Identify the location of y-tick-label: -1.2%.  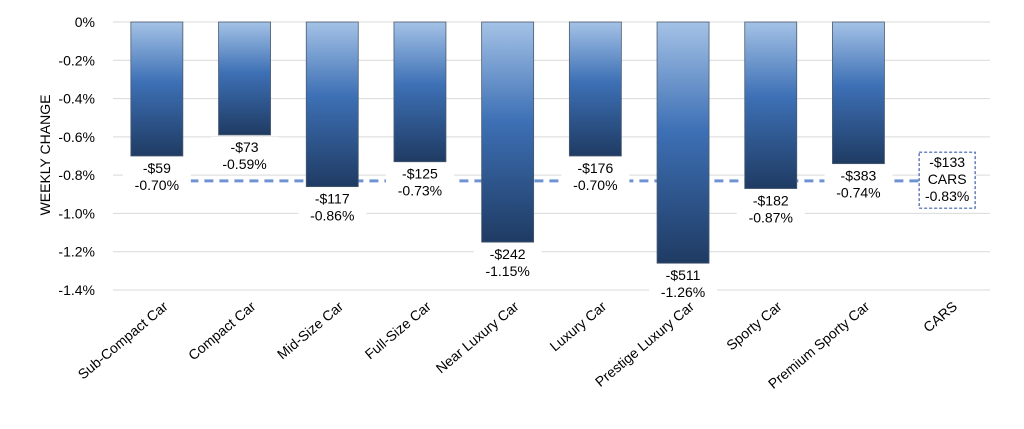
(76, 252).